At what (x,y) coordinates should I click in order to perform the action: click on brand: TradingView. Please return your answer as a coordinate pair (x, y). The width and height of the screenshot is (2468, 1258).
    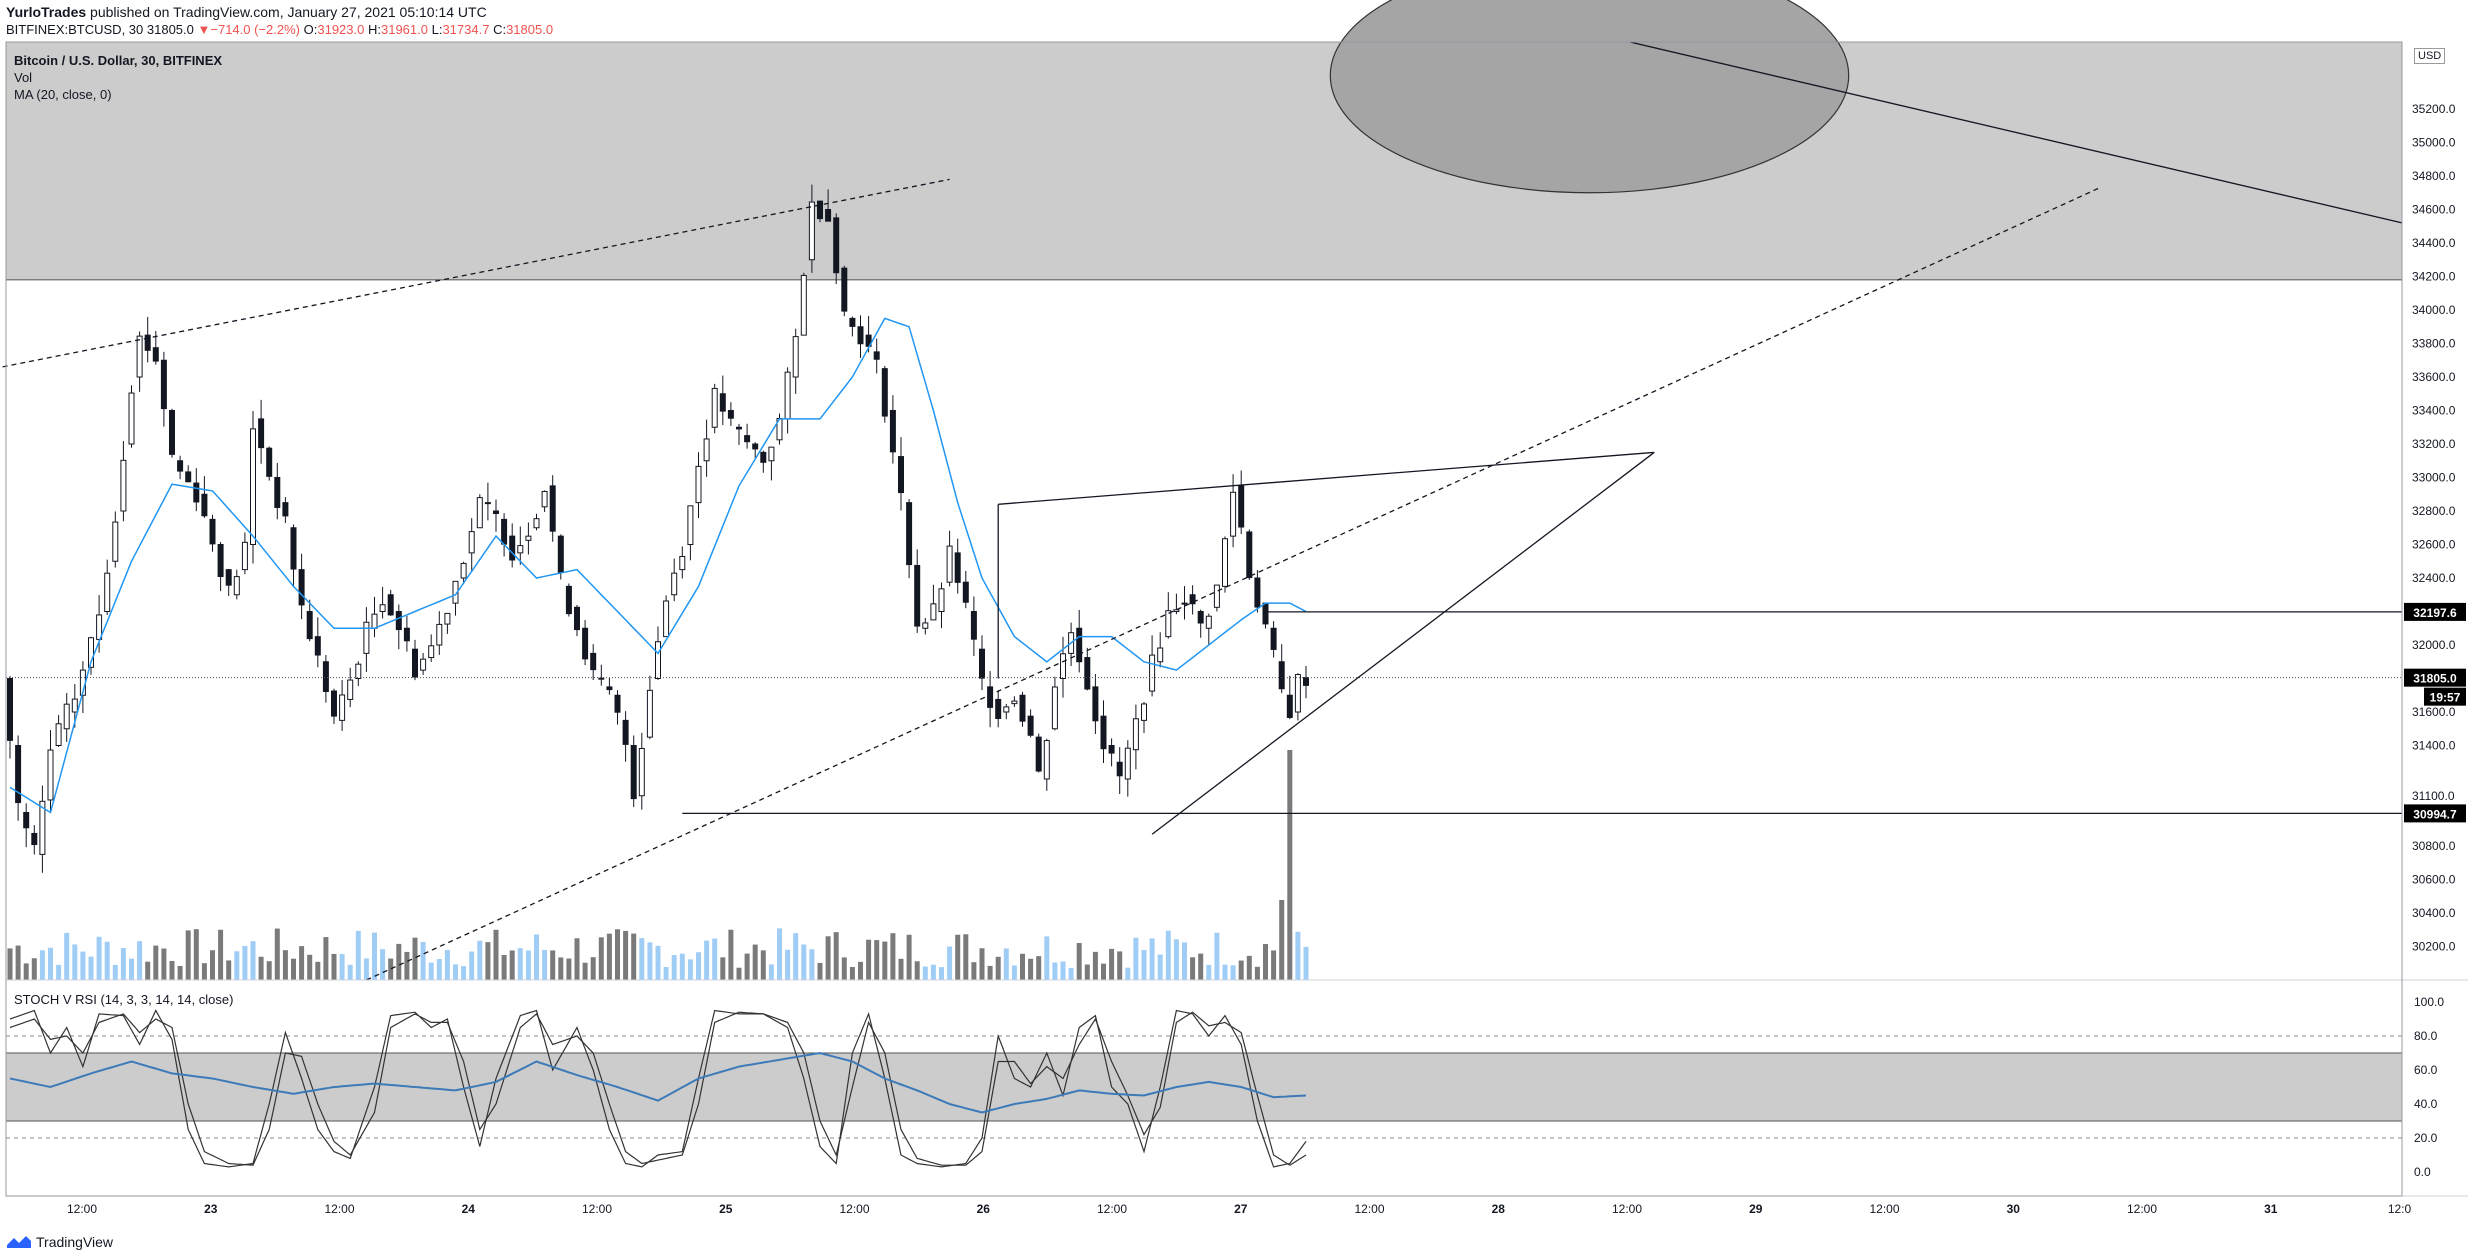
    Looking at the image, I should click on (59, 1242).